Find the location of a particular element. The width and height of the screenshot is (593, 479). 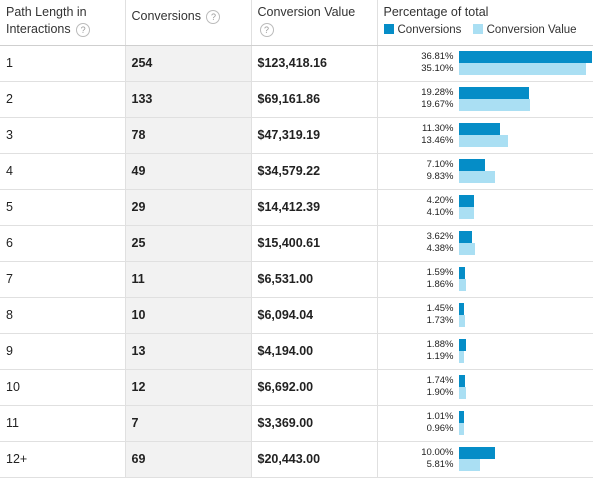

table-row: 12+ 69 $20,443.00 10.00% 5.81% is located at coordinates (296, 459).